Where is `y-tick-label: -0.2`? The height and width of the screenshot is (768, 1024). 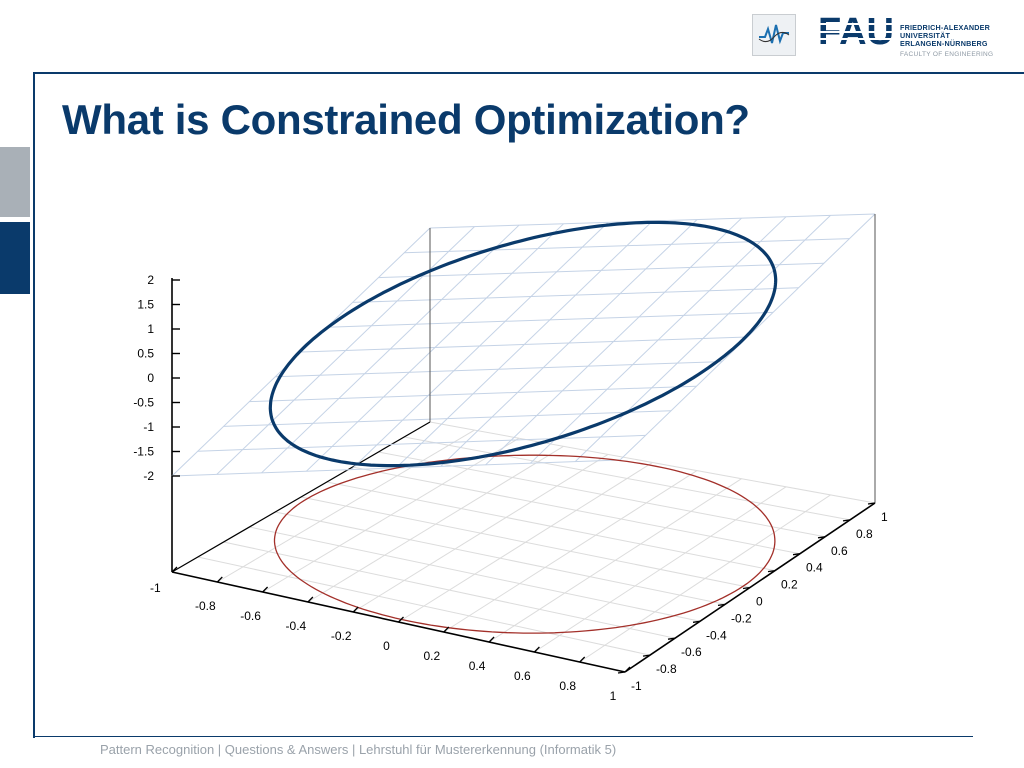 y-tick-label: -0.2 is located at coordinates (741, 618).